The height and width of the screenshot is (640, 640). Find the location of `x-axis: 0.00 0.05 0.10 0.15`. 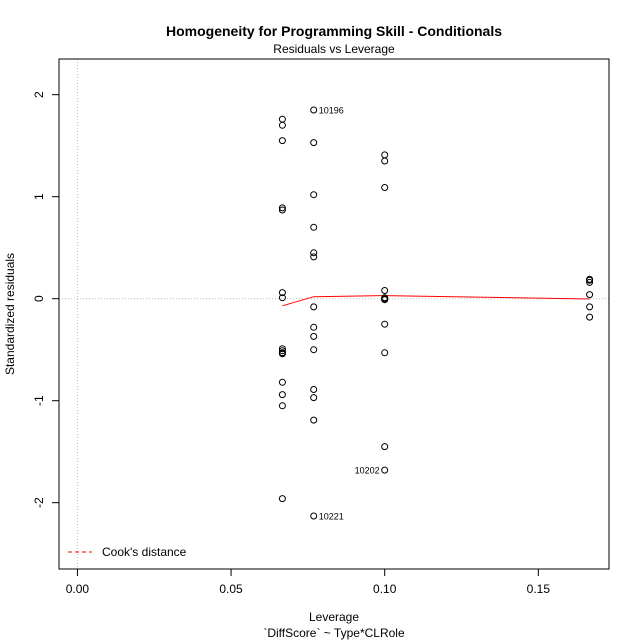

x-axis: 0.00 0.05 0.10 0.15 is located at coordinates (308, 582).